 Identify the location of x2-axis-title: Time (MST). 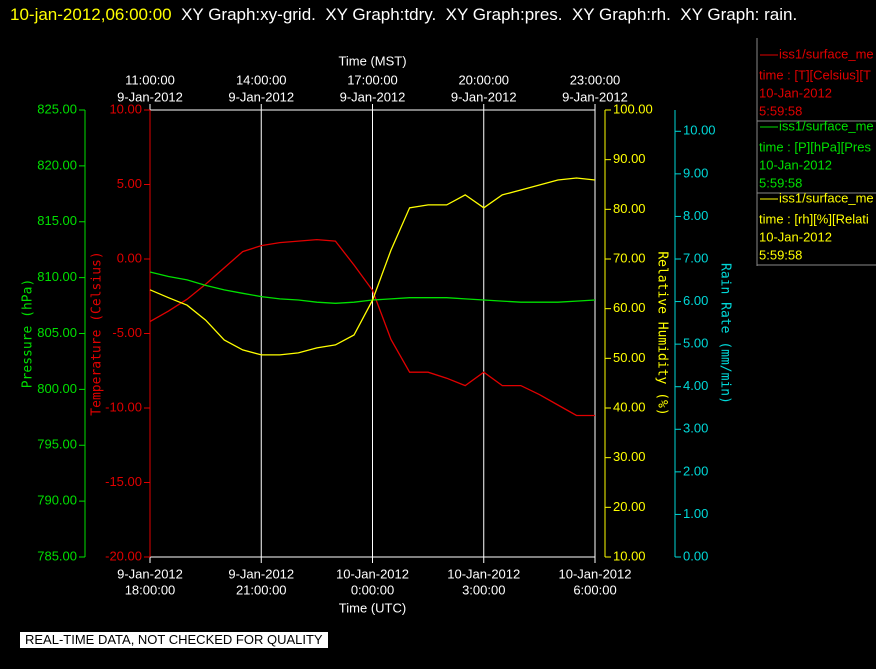
(372, 60).